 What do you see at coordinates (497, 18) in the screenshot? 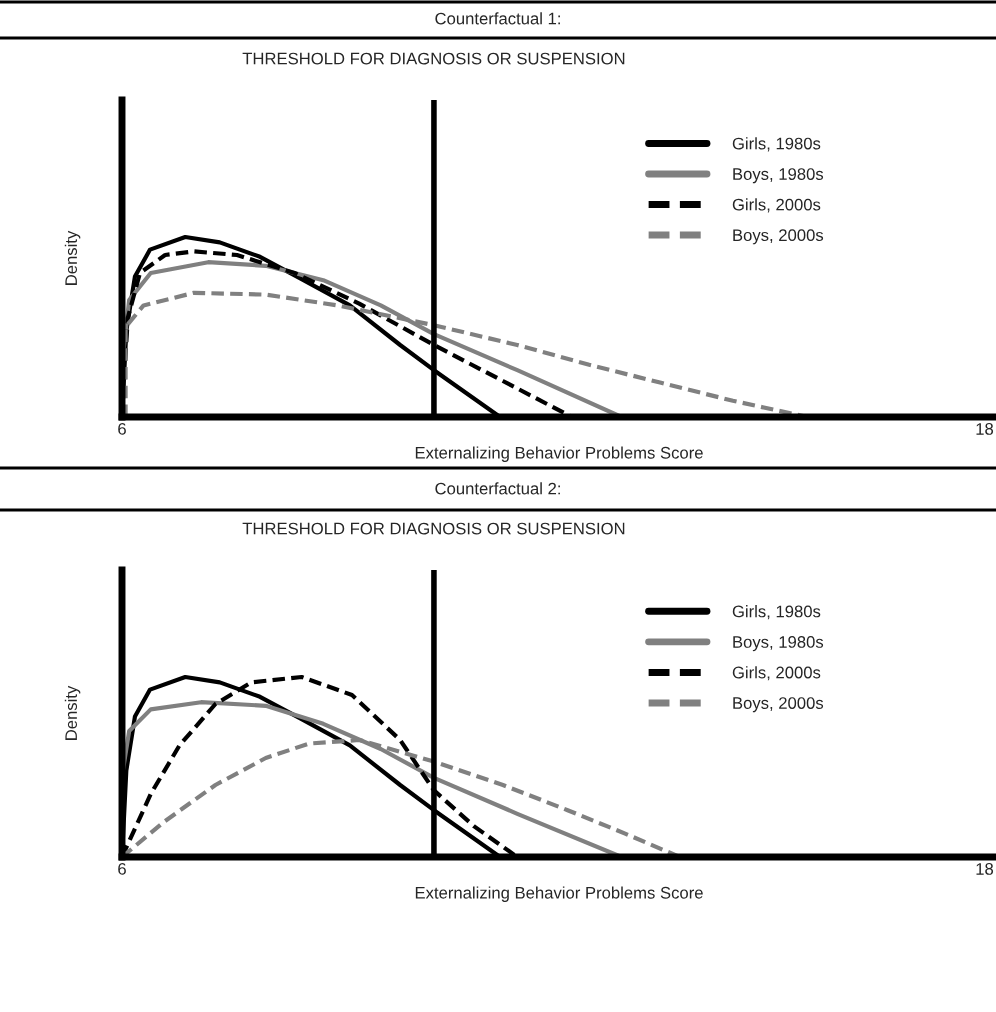
I see `chart-title: Counterfactual 1:` at bounding box center [497, 18].